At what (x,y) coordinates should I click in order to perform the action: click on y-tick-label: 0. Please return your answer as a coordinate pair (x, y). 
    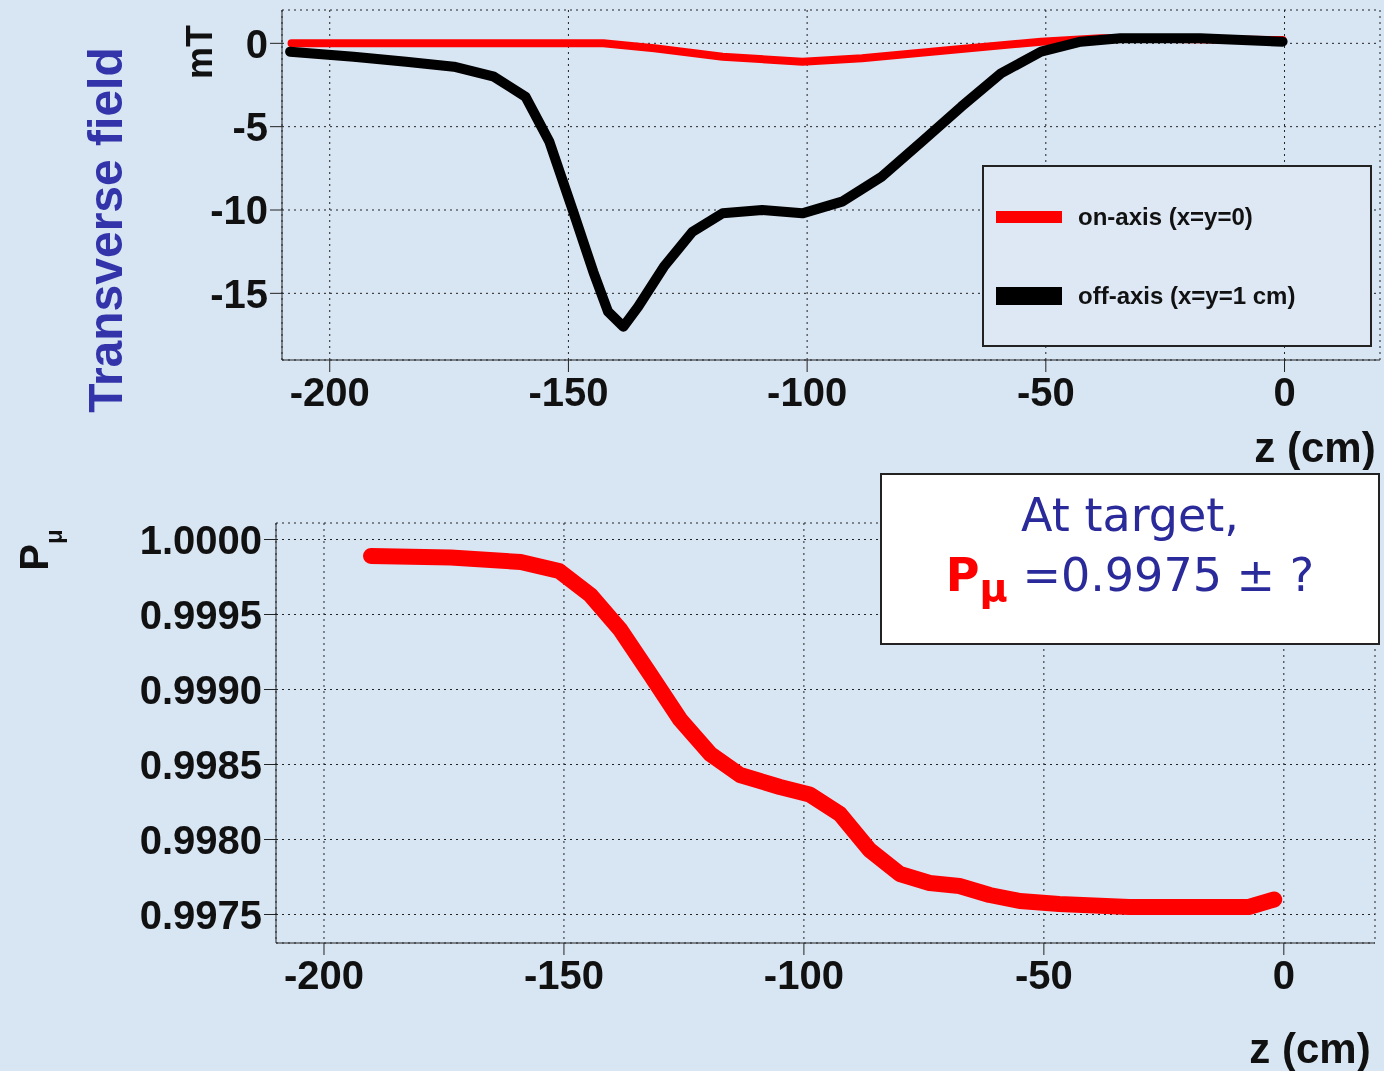
    Looking at the image, I should click on (256, 43).